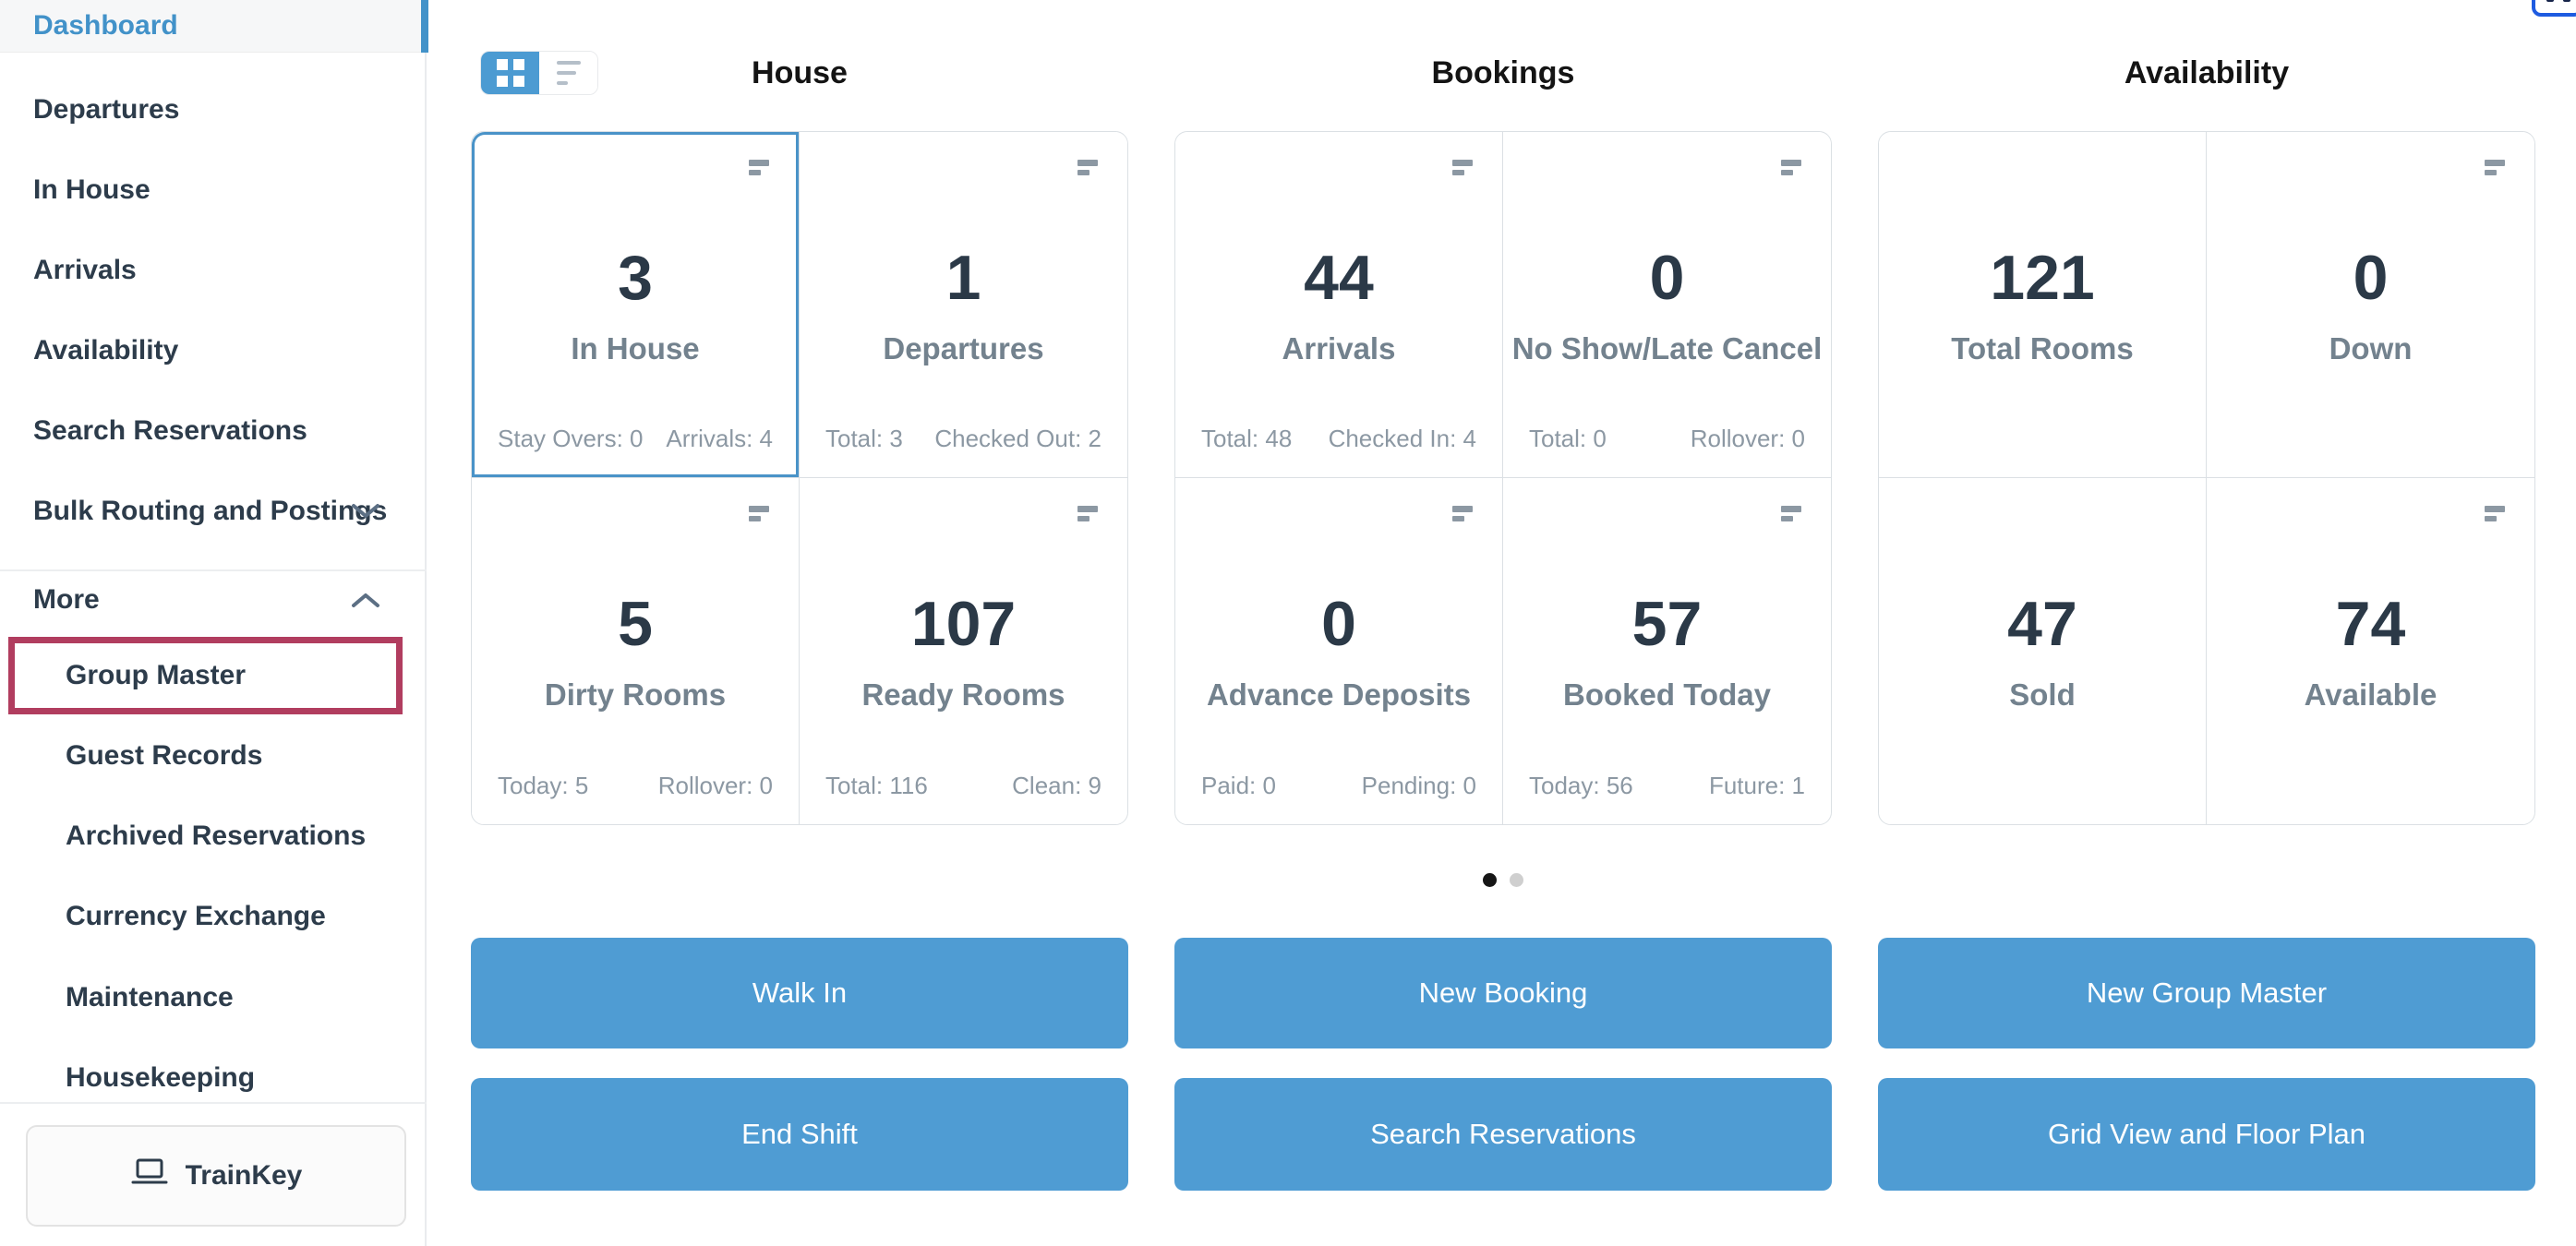 The image size is (2576, 1246). Describe the element at coordinates (2554, 8) in the screenshot. I see `corner-widget` at that location.